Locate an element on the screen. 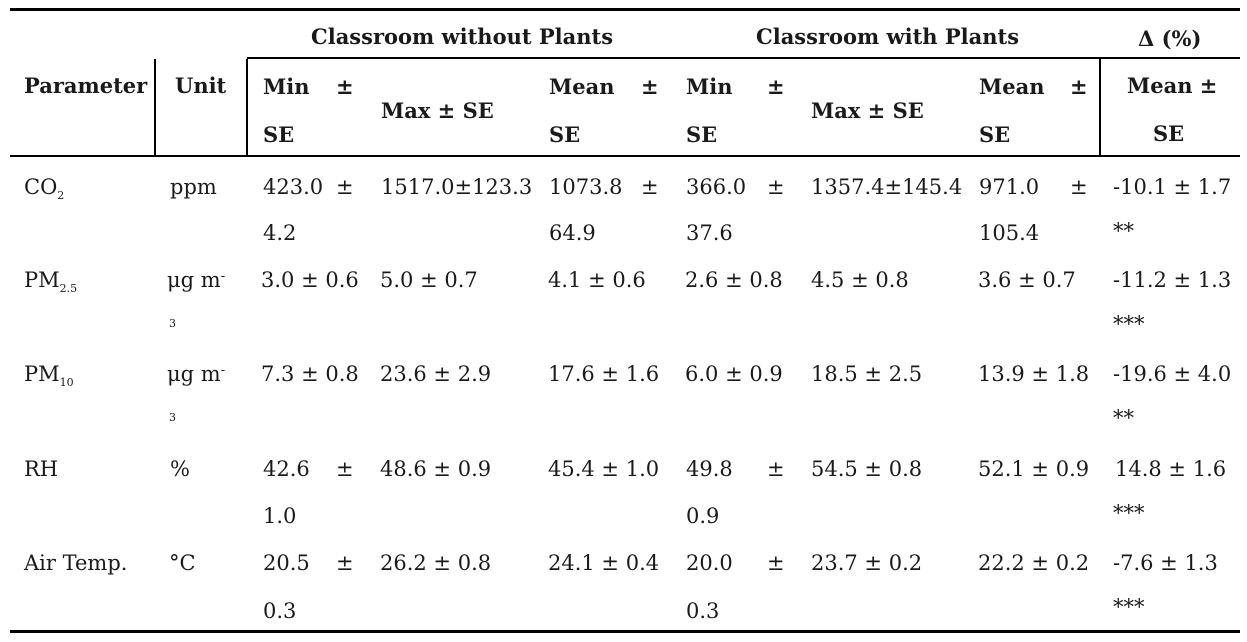 This screenshot has width=1247, height=642. mean-b-cell: 52.1 ± 0.9 is located at coordinates (1034, 469).